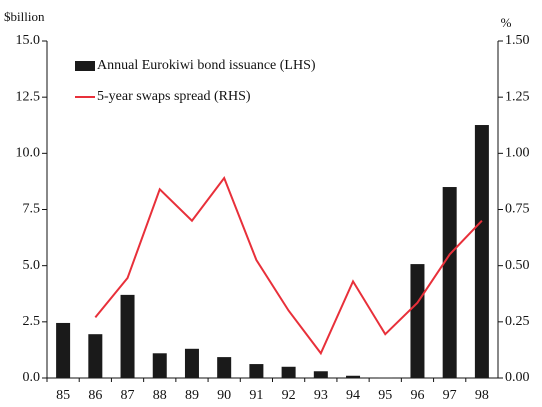  What do you see at coordinates (32, 209) in the screenshot?
I see `y-tick-label: 7.5` at bounding box center [32, 209].